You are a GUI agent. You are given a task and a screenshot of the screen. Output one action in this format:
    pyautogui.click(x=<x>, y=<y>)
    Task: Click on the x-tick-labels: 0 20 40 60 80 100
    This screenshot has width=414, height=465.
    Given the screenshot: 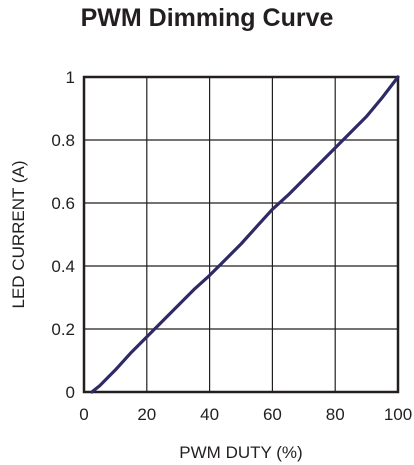 What is the action you would take?
    pyautogui.click(x=245, y=414)
    